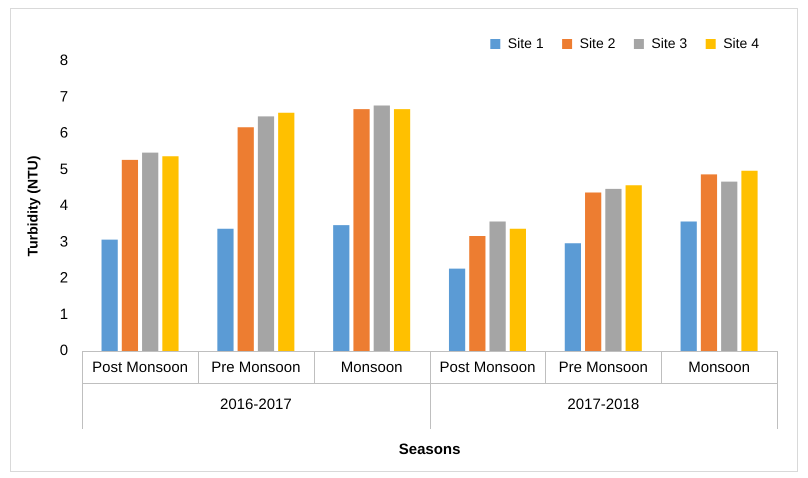  Describe the element at coordinates (64, 169) in the screenshot. I see `y-tick-label: 5` at that location.